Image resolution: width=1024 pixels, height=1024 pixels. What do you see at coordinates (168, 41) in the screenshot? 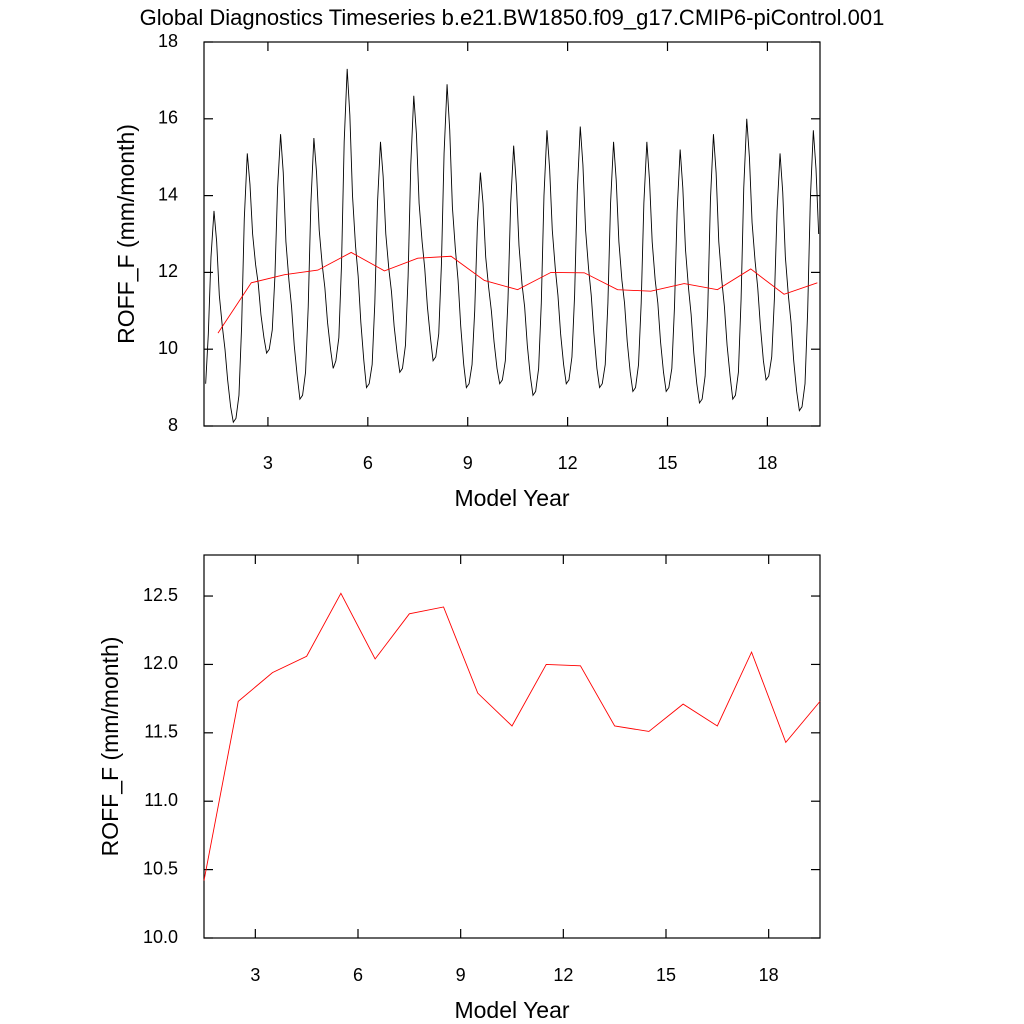
I see `y-tick-label: 18` at bounding box center [168, 41].